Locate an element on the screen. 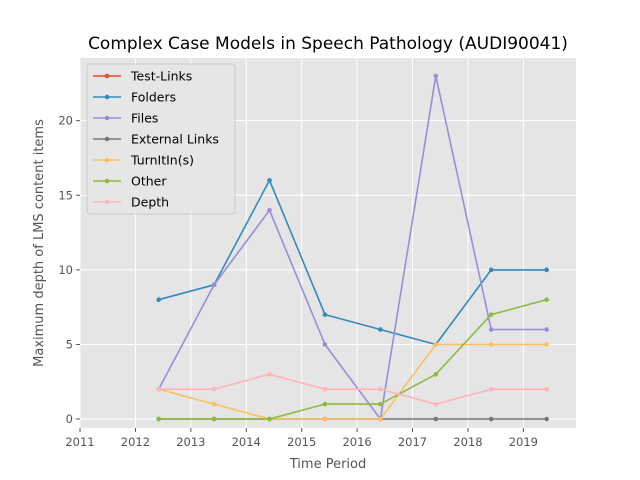 This screenshot has width=640, height=480. series-depth is located at coordinates (352, 389).